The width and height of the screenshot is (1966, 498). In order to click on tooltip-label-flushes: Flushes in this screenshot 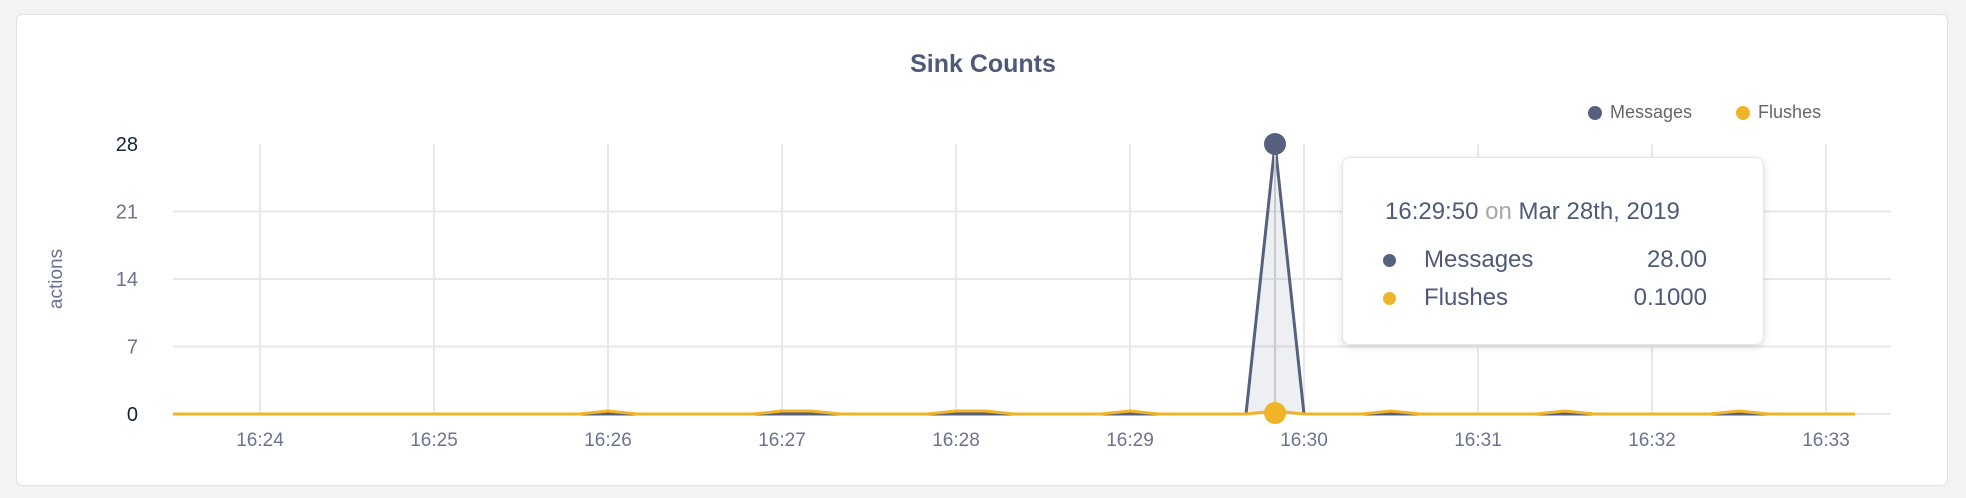, I will do `click(1466, 297)`.